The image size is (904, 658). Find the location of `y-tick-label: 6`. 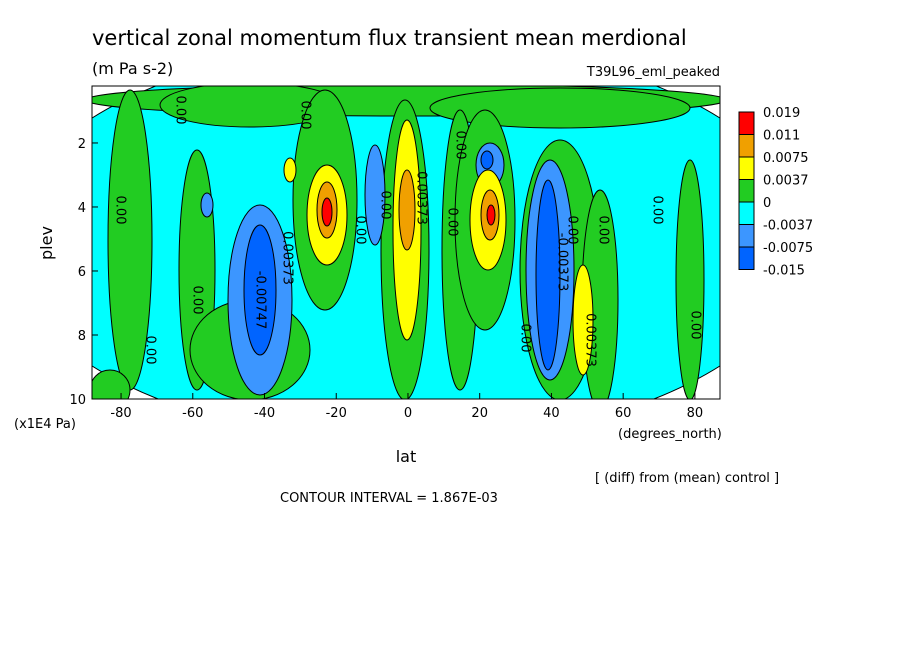

y-tick-label: 6 is located at coordinates (82, 272).